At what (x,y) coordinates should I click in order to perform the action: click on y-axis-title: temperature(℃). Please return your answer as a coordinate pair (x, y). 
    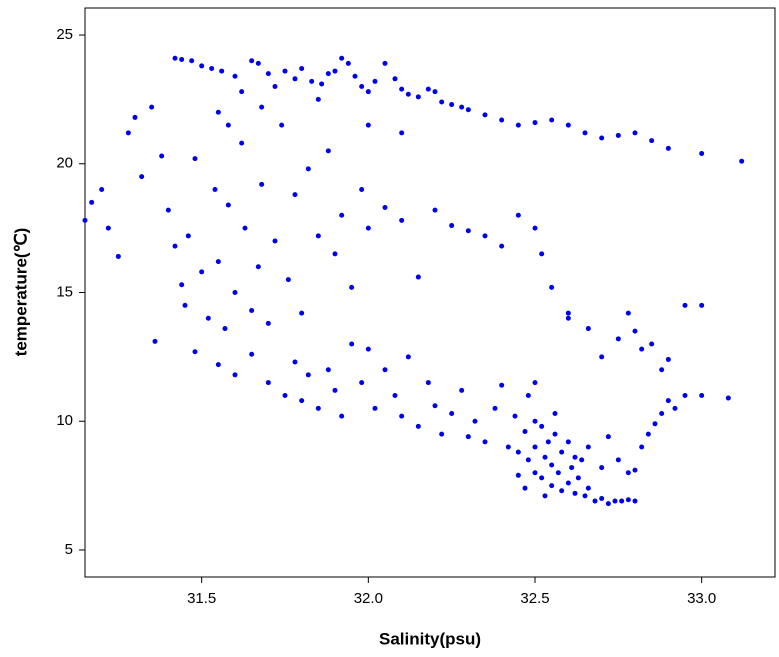
    Looking at the image, I should click on (20, 292).